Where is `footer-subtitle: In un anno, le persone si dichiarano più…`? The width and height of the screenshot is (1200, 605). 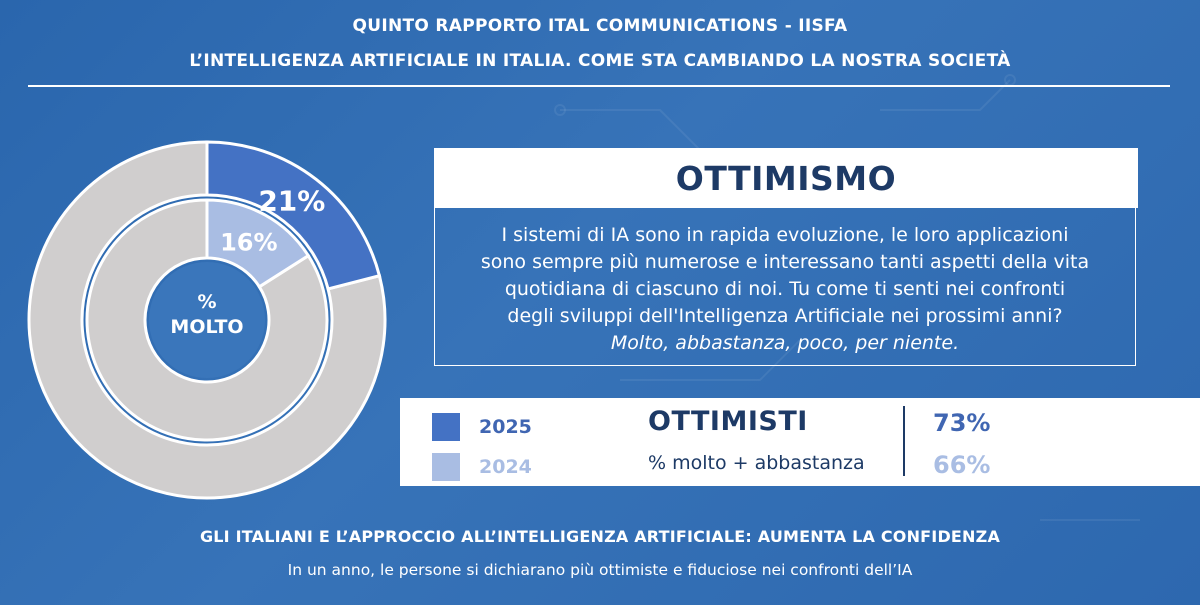
footer-subtitle: In un anno, le persone si dichiarano più… is located at coordinates (600, 570).